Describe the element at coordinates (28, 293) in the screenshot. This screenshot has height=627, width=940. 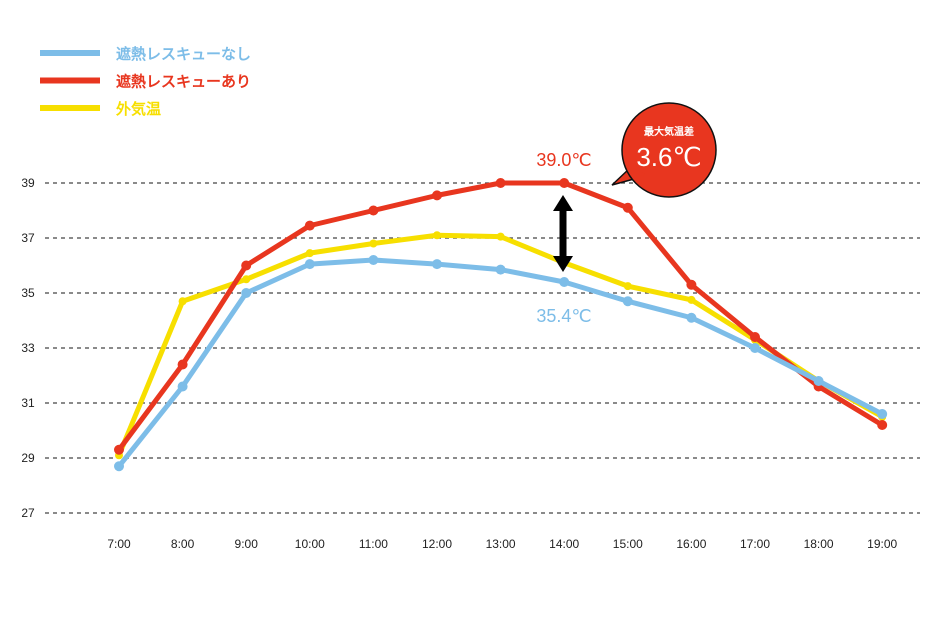
I see `y-tick-label: 35` at that location.